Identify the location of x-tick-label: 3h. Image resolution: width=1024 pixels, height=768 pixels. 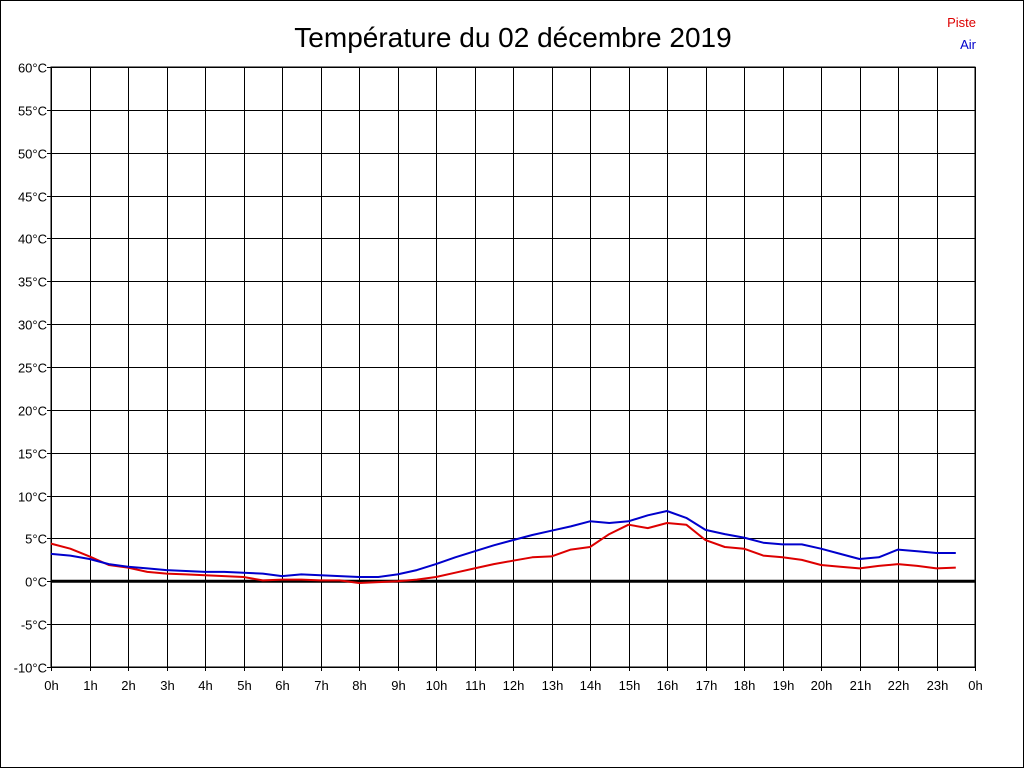
(167, 685).